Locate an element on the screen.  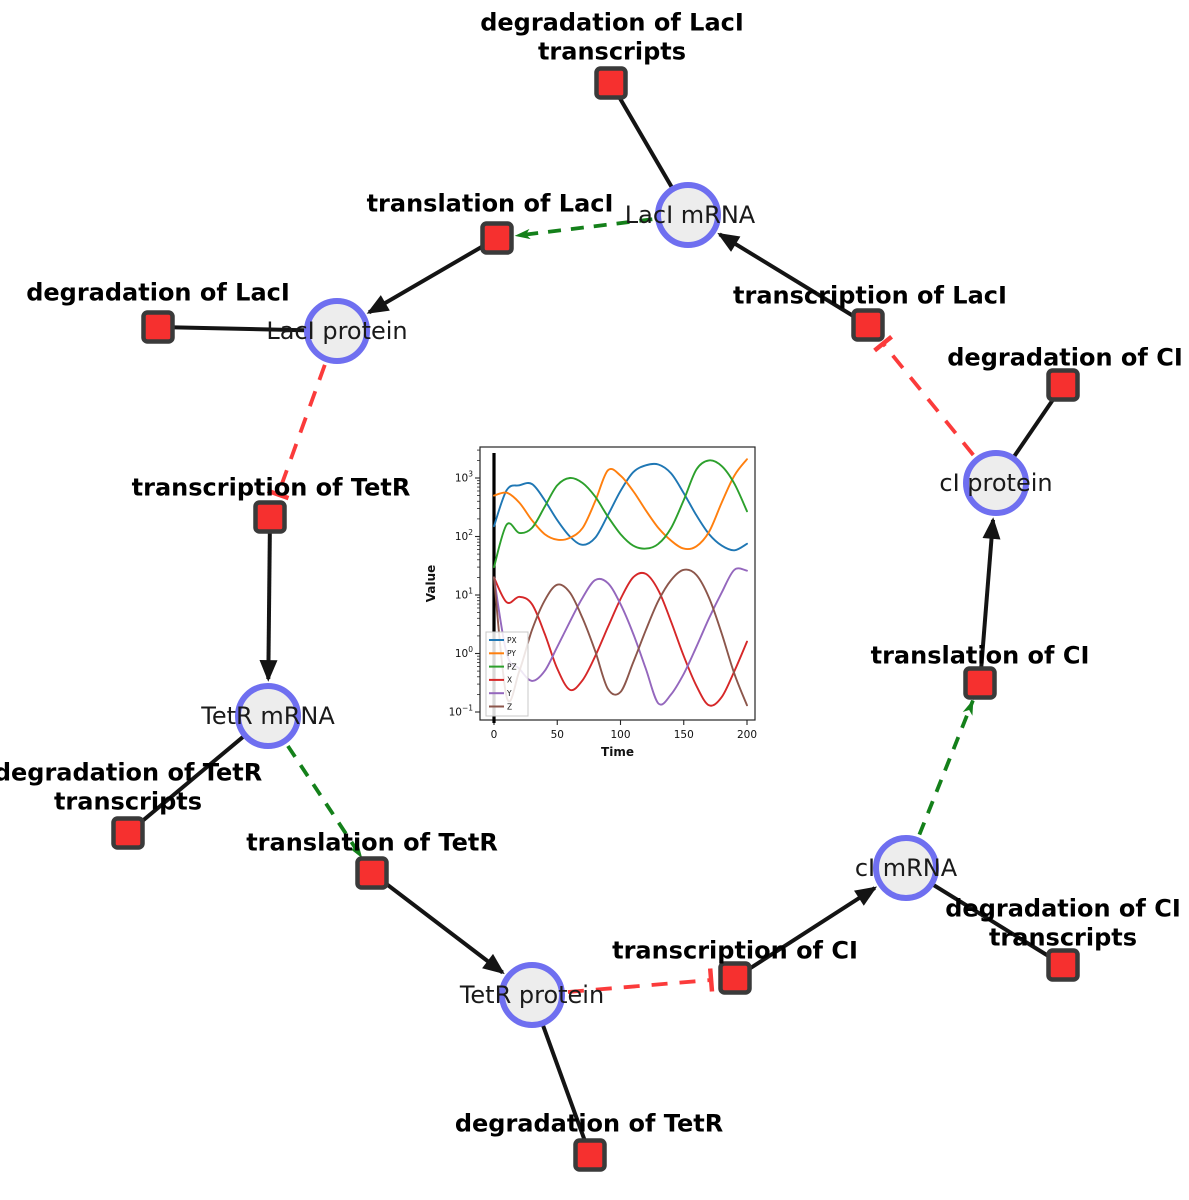
svg-text: 0 is located at coordinates (494, 735).